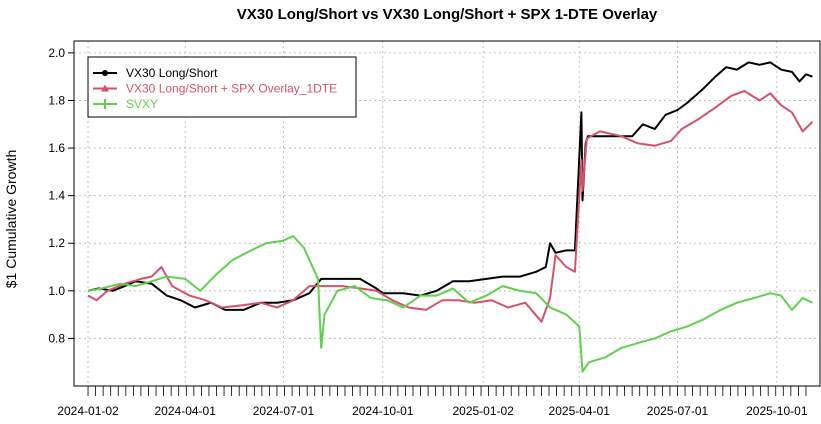 This screenshot has height=424, width=821. I want to click on legend-box, so click(222, 87).